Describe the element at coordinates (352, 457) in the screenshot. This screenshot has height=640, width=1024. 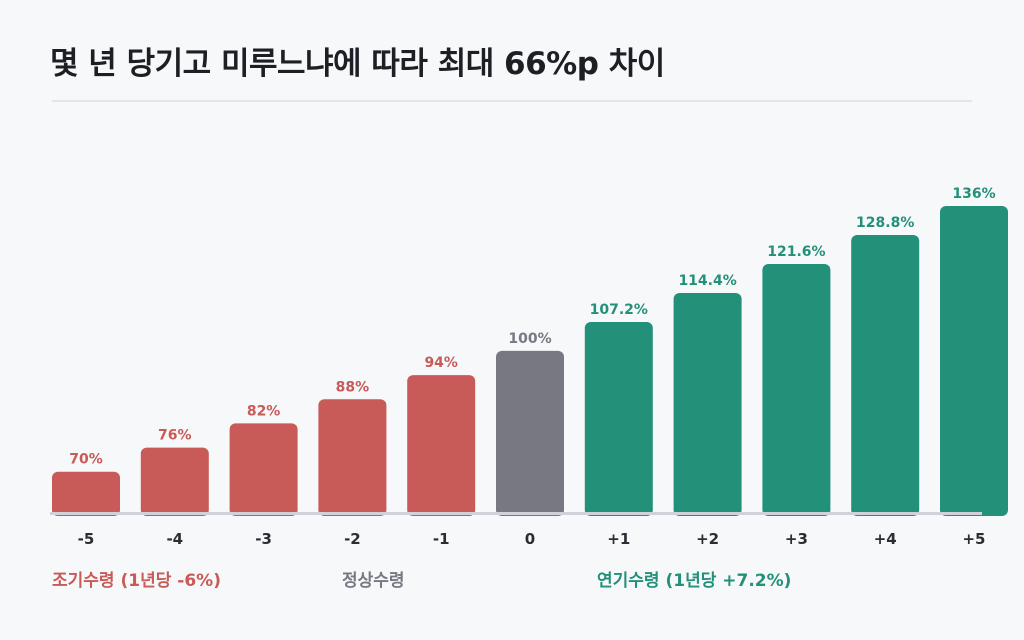
I see `bar--2` at that location.